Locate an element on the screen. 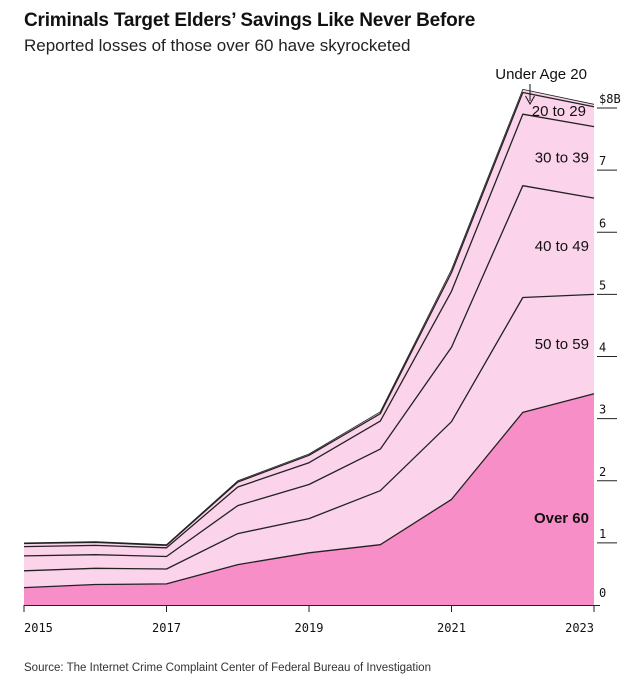 This screenshot has width=629, height=681. y-tick-label-3: 3 is located at coordinates (602, 410).